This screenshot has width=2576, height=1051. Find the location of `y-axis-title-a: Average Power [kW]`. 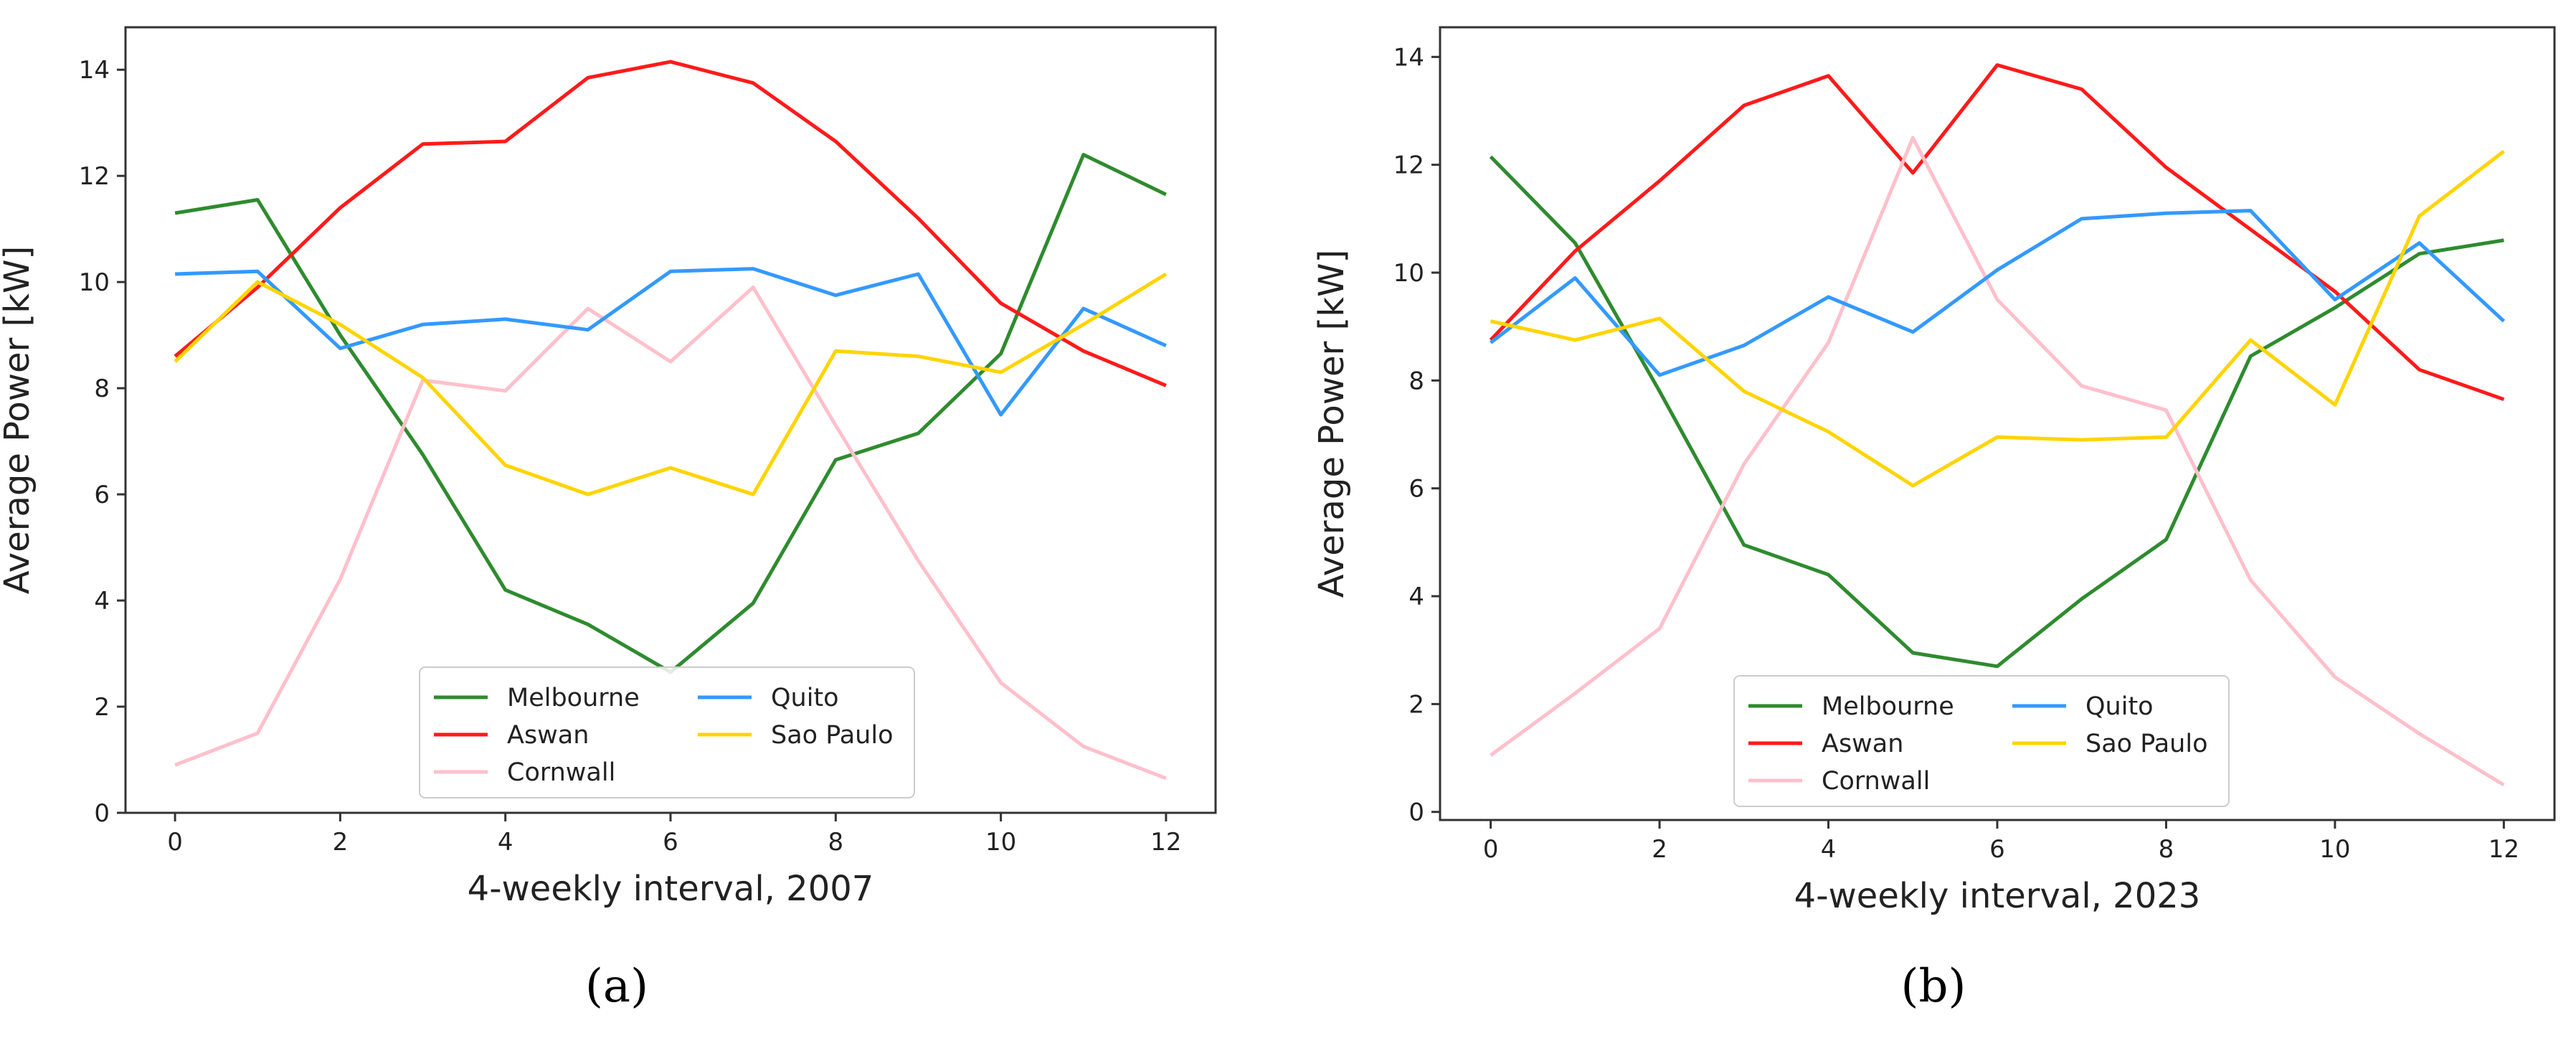

y-axis-title-a: Average Power [kW] is located at coordinates (18, 420).